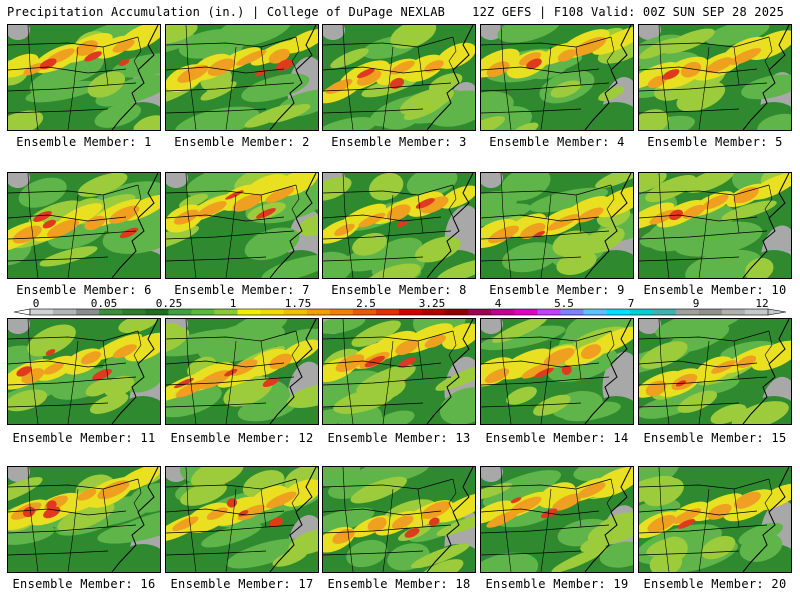 The image size is (800, 600). Describe the element at coordinates (84, 438) in the screenshot. I see `ensemble-member-label: Ensemble Member: 11` at that location.